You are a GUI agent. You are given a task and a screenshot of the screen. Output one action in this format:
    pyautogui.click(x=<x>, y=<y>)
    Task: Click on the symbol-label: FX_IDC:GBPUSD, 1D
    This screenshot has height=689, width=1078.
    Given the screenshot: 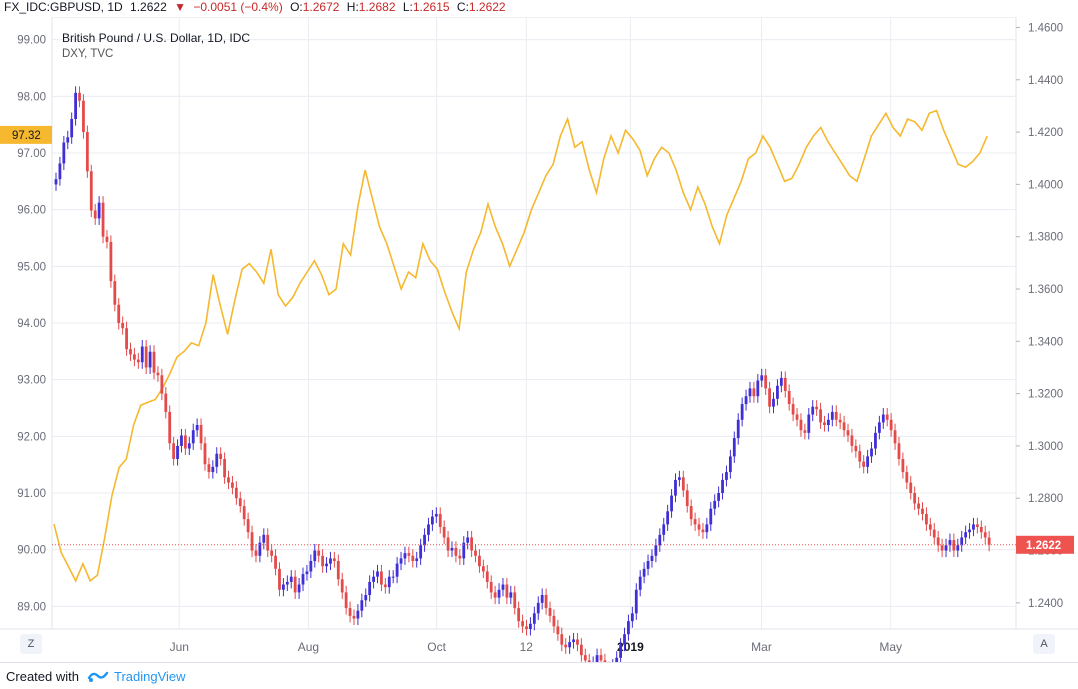 What is the action you would take?
    pyautogui.click(x=63, y=7)
    